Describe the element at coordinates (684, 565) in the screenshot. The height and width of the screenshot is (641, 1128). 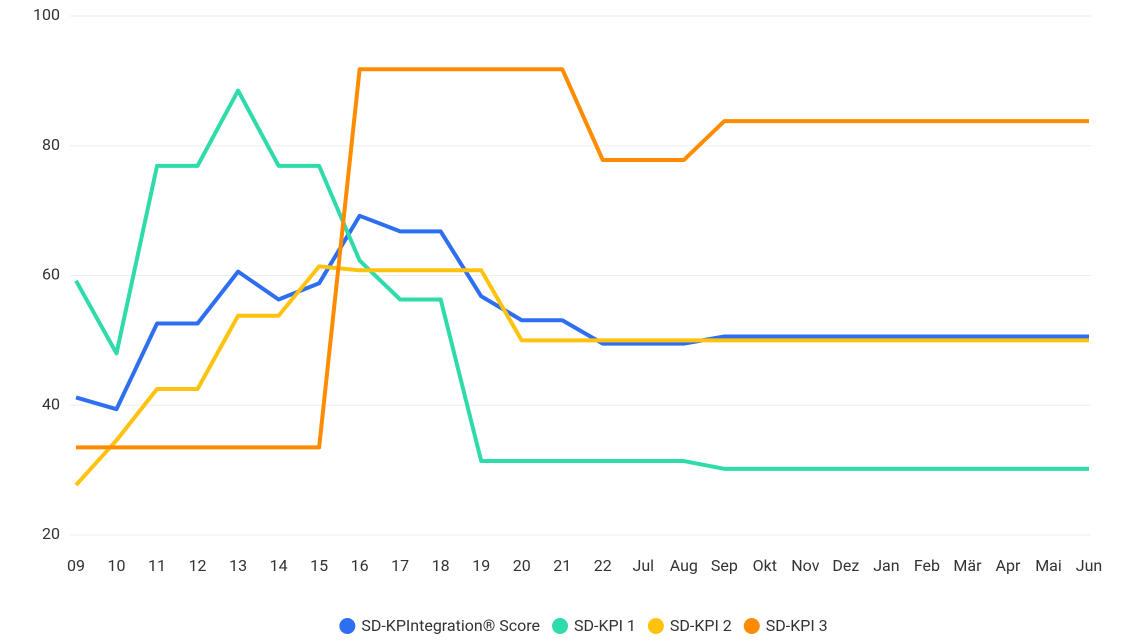
I see `x-tick-label: Aug` at that location.